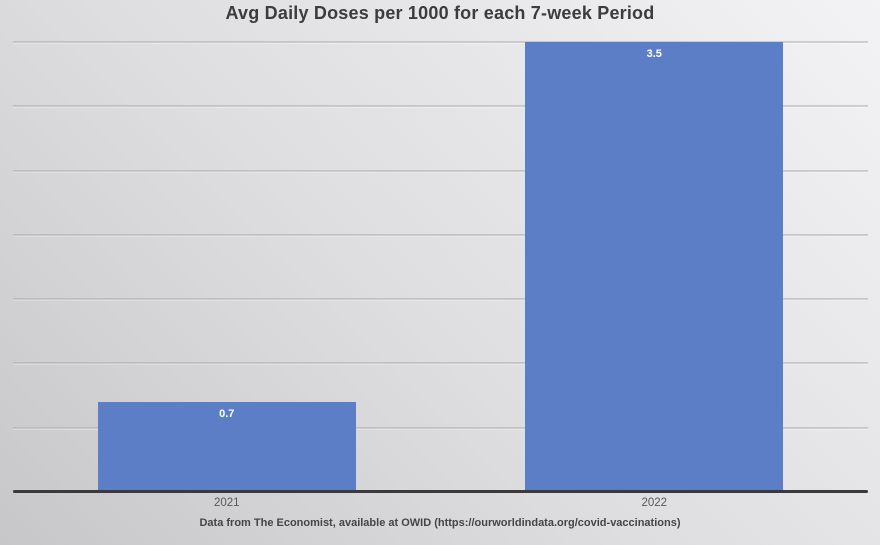 The height and width of the screenshot is (545, 880). What do you see at coordinates (227, 414) in the screenshot?
I see `bar-value-label-2021: 0.7` at bounding box center [227, 414].